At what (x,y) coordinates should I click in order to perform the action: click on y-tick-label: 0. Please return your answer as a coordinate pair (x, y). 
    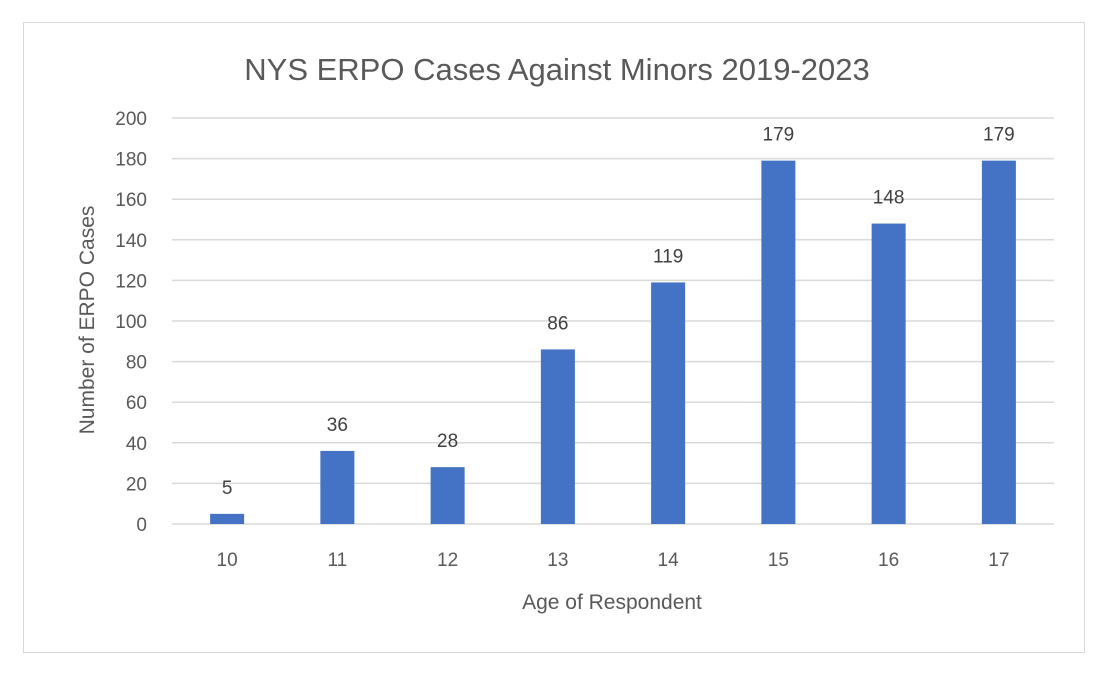
    Looking at the image, I should click on (141, 525).